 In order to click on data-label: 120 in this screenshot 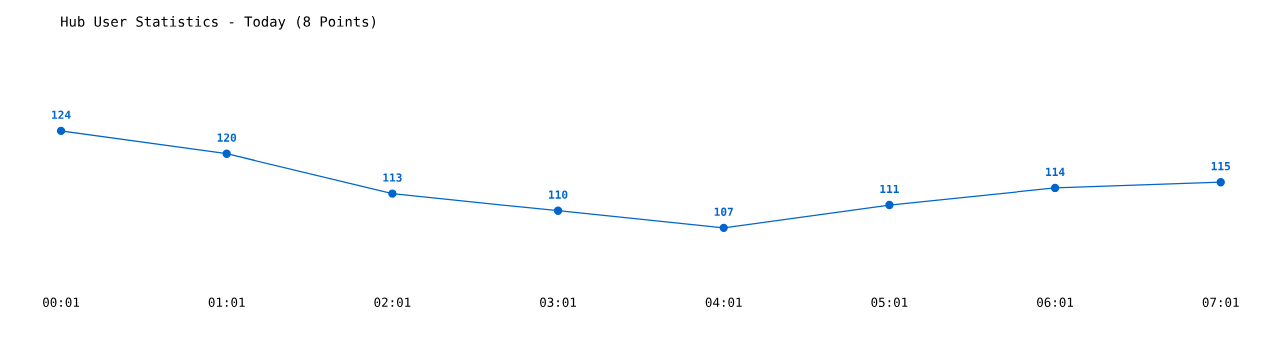, I will do `click(227, 137)`.